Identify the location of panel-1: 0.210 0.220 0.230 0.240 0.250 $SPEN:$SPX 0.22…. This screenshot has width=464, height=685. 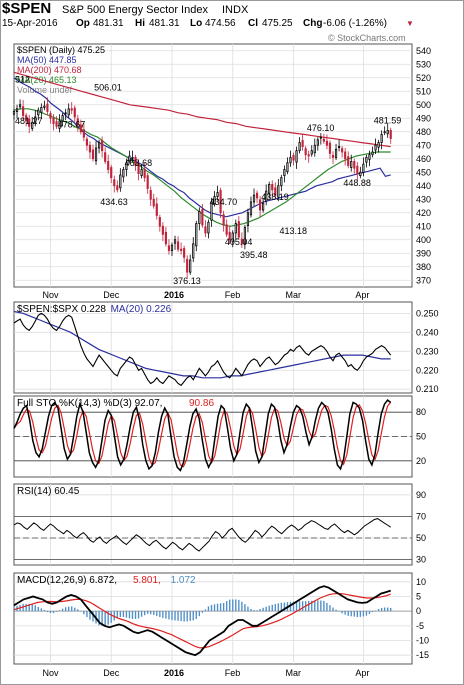
(226, 347).